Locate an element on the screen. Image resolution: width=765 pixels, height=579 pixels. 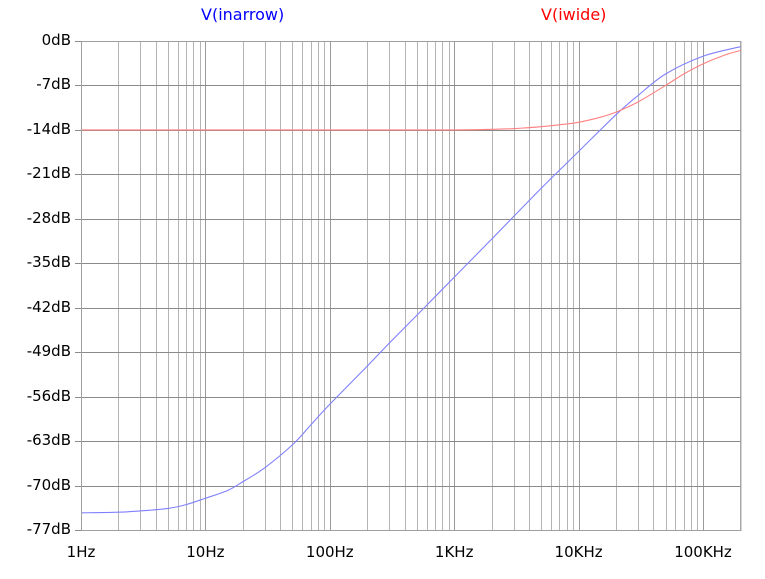
y-tick-label: -21dB is located at coordinates (48, 173).